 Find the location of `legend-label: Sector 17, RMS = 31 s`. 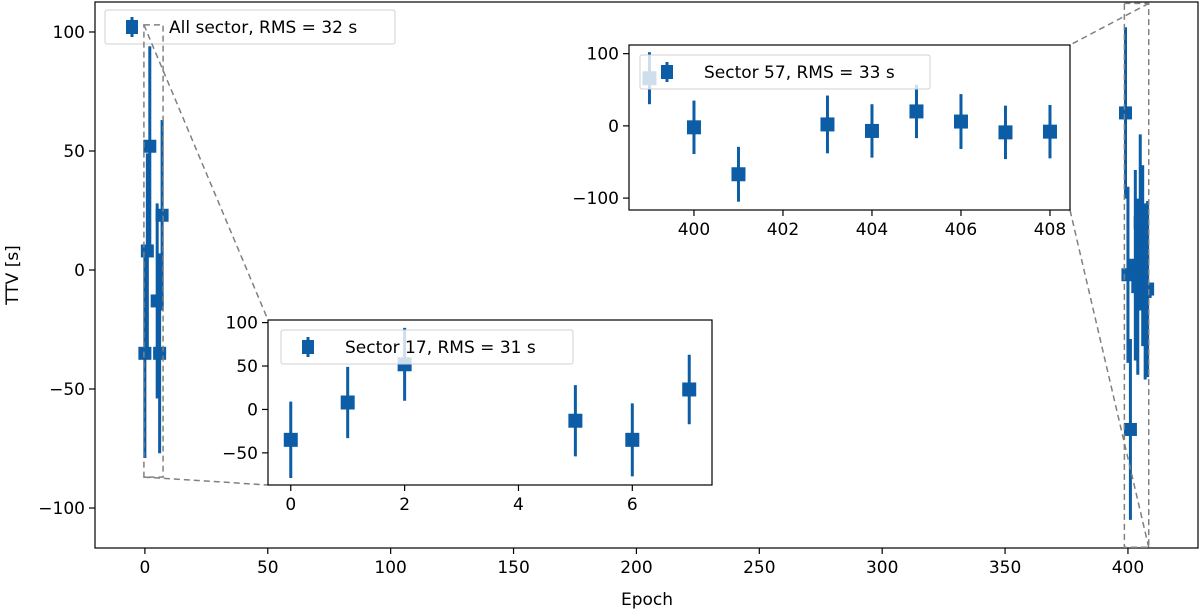

legend-label: Sector 17, RMS = 31 s is located at coordinates (440, 348).